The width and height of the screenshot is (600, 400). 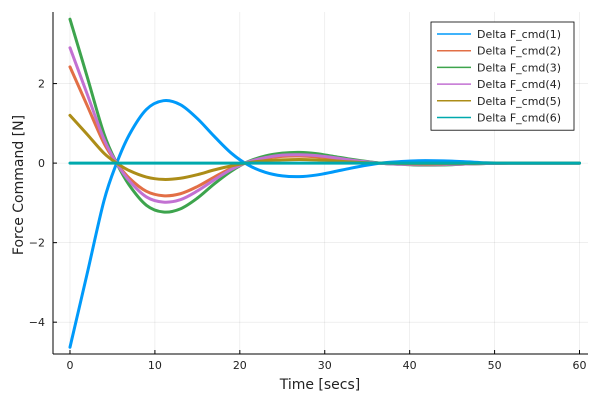 I want to click on y-tick-label: −4, so click(x=37, y=322).